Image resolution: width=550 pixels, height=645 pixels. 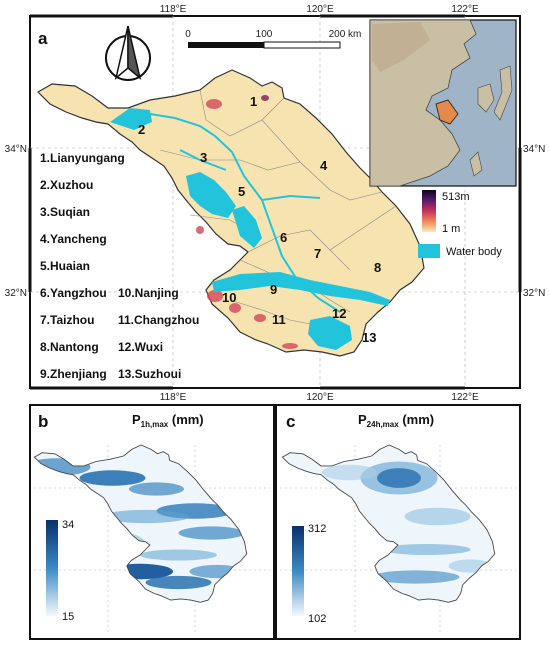 What do you see at coordinates (429, 211) in the screenshot?
I see `elevation-colorbar` at bounding box center [429, 211].